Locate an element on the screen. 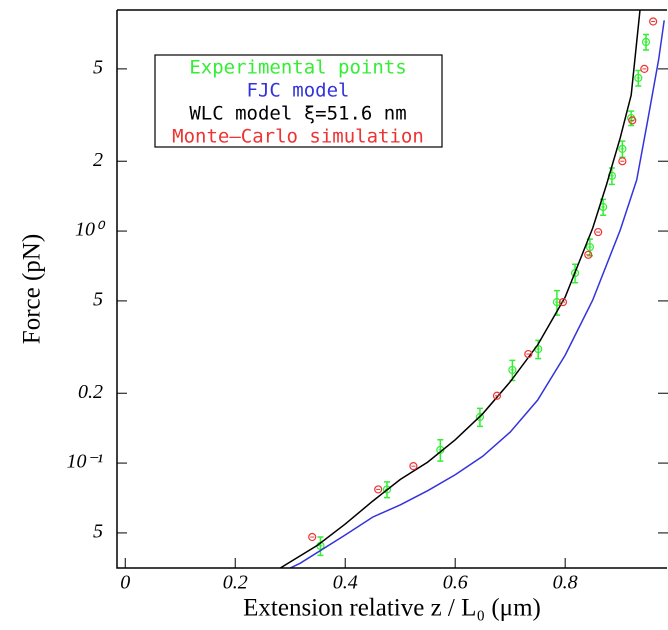 The height and width of the screenshot is (630, 668). x-tick-label: 0.4 is located at coordinates (345, 583).